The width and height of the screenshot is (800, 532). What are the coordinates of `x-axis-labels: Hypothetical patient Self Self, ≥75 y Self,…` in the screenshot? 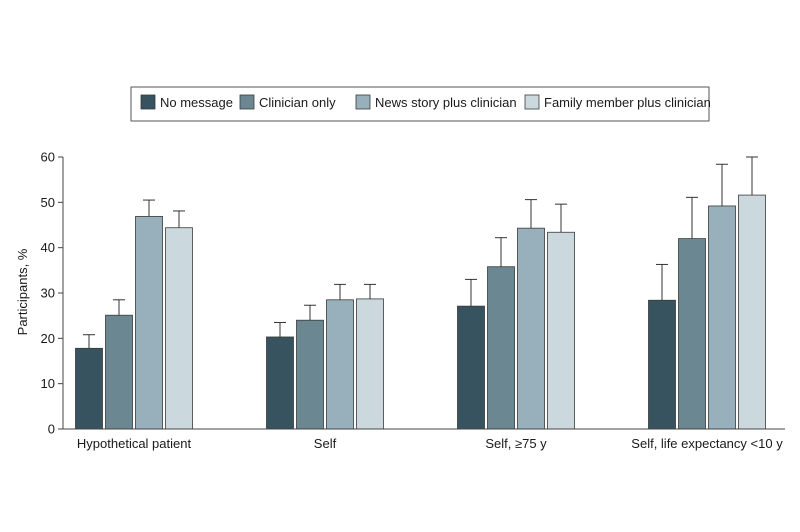 It's located at (430, 443).